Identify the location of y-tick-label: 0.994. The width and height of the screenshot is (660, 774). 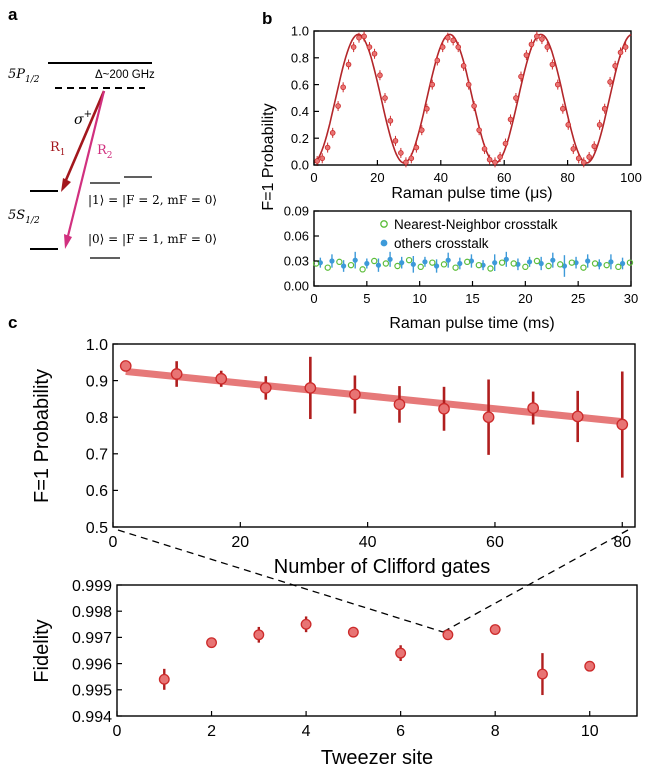
(92, 717).